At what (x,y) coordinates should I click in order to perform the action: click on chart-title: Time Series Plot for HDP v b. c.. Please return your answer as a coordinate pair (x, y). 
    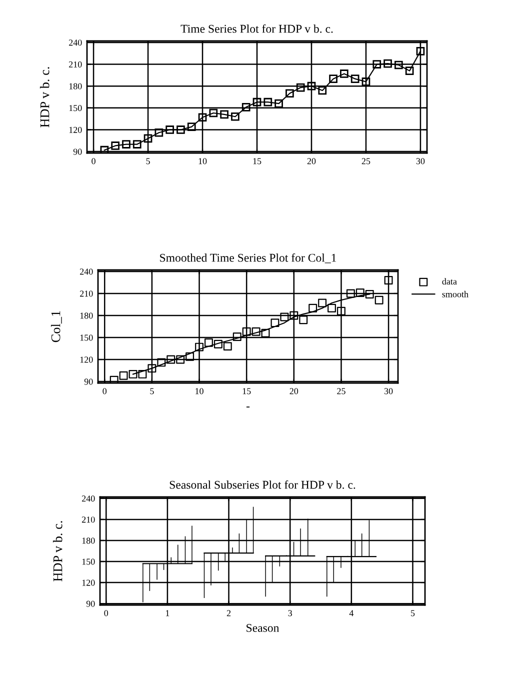
    Looking at the image, I should click on (256, 28).